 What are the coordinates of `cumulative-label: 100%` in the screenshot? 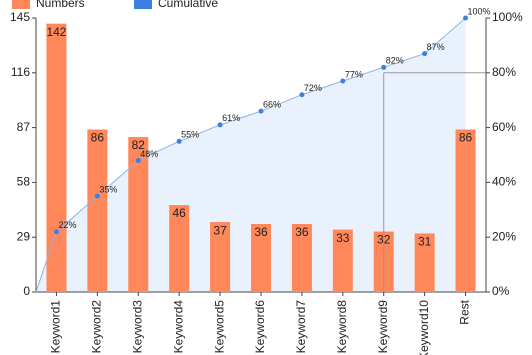 It's located at (479, 11).